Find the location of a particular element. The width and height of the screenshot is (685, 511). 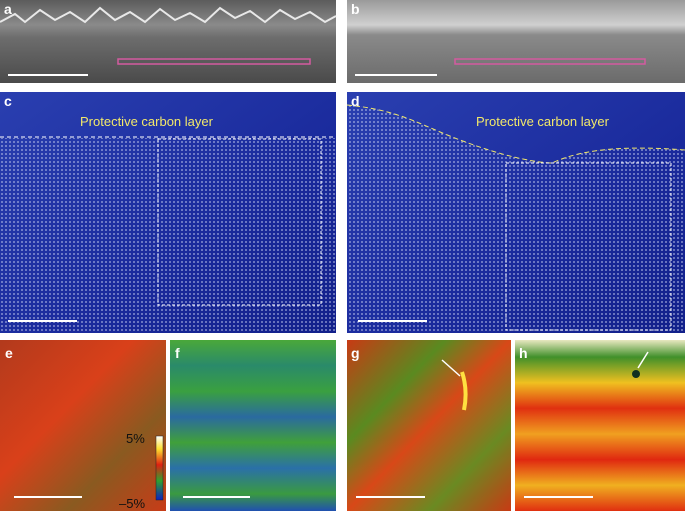

sem-image is located at coordinates (516, 41).